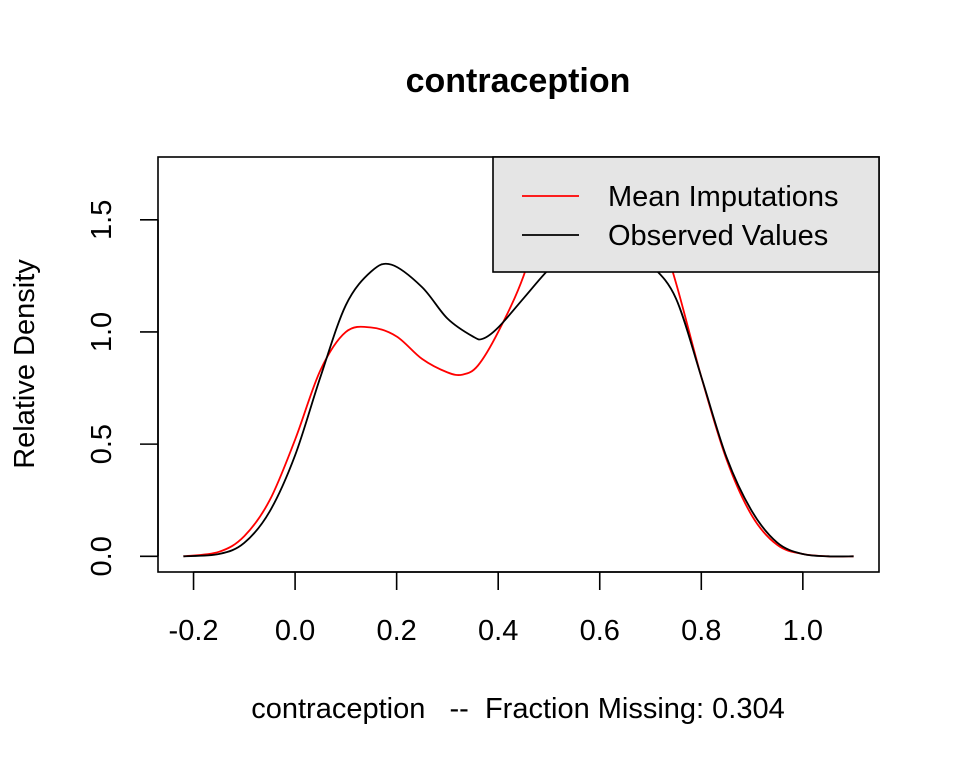  I want to click on y-tick-label: 1.0, so click(102, 332).